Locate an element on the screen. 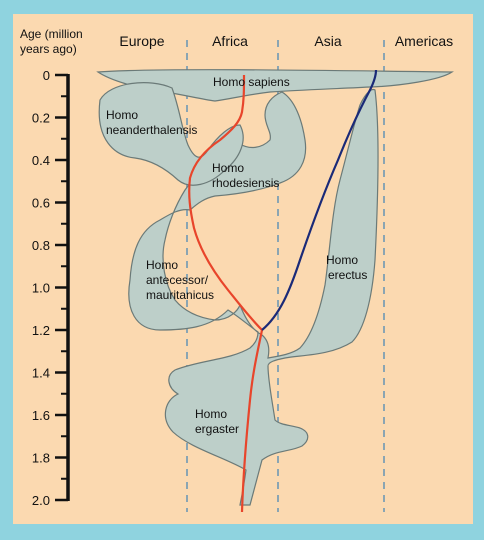 The image size is (484, 540). label-rhodesiensis-line1: Homo is located at coordinates (228, 168).